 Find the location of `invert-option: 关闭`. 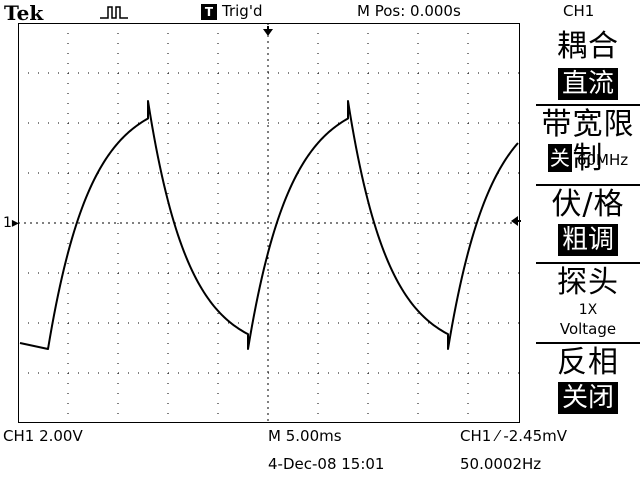

invert-option: 关闭 is located at coordinates (588, 398).